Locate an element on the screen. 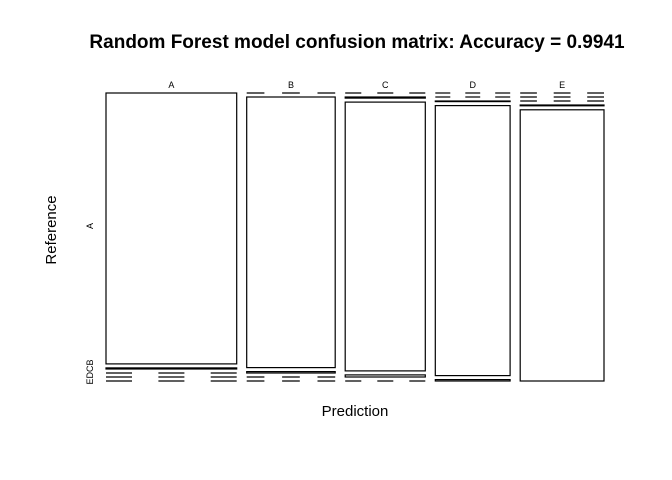 Image resolution: width=672 pixels, height=480 pixels. x-axis-label: Prediction is located at coordinates (355, 411).